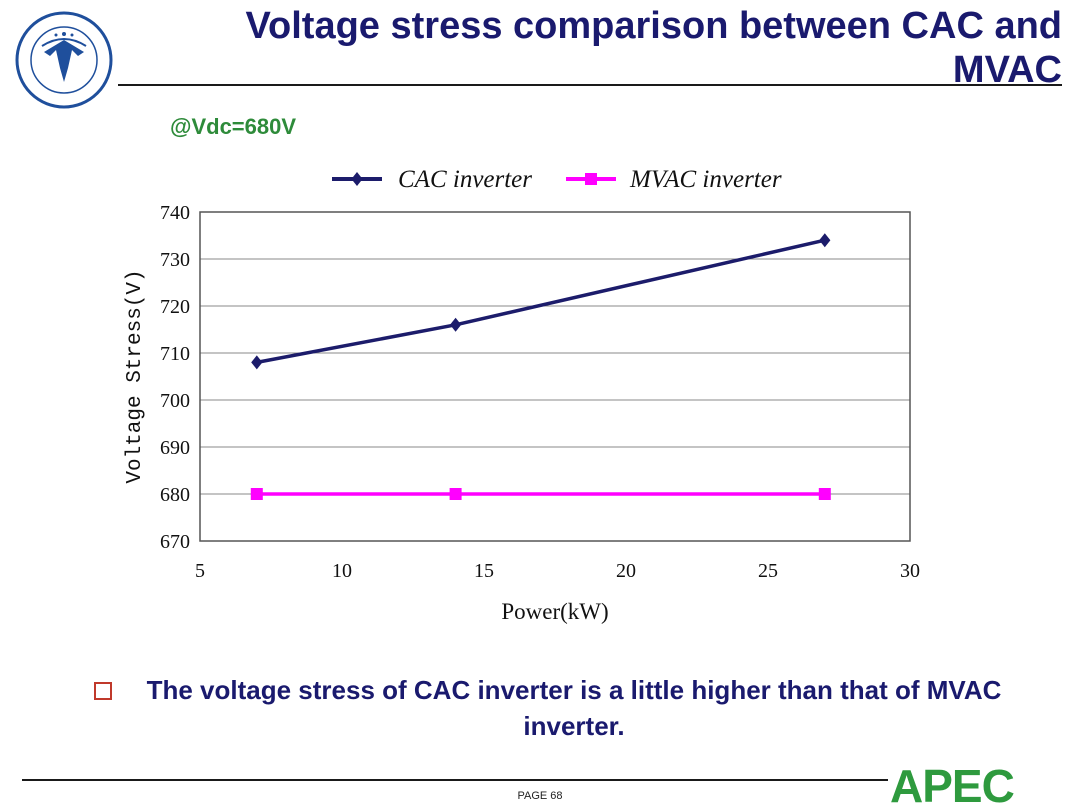  What do you see at coordinates (135, 376) in the screenshot?
I see `y-axis-label: Voltage Stress(V)` at bounding box center [135, 376].